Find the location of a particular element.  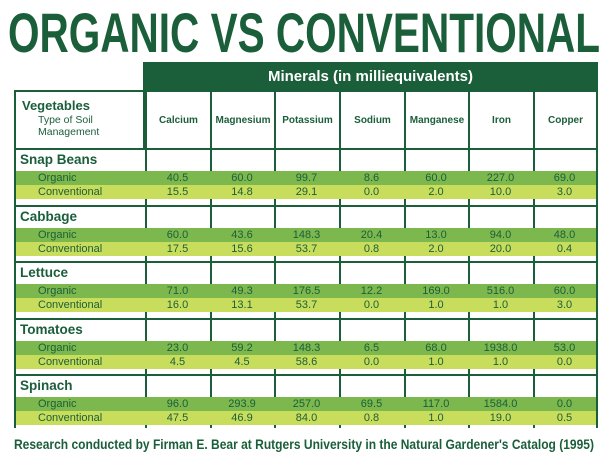

data-value: 257.0 is located at coordinates (306, 404).